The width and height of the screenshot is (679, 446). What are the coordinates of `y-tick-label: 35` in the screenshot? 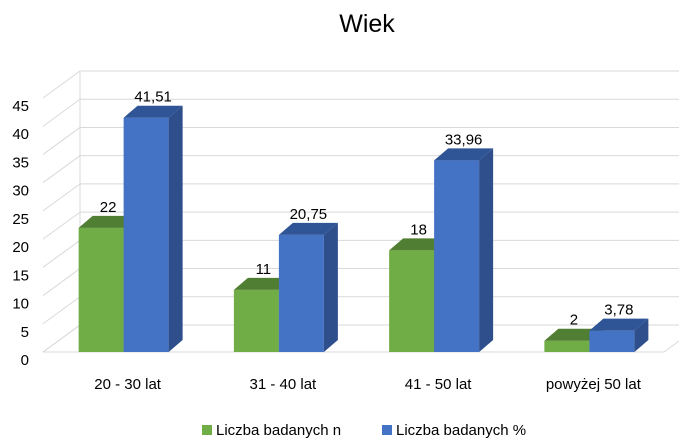 It's located at (20, 162).